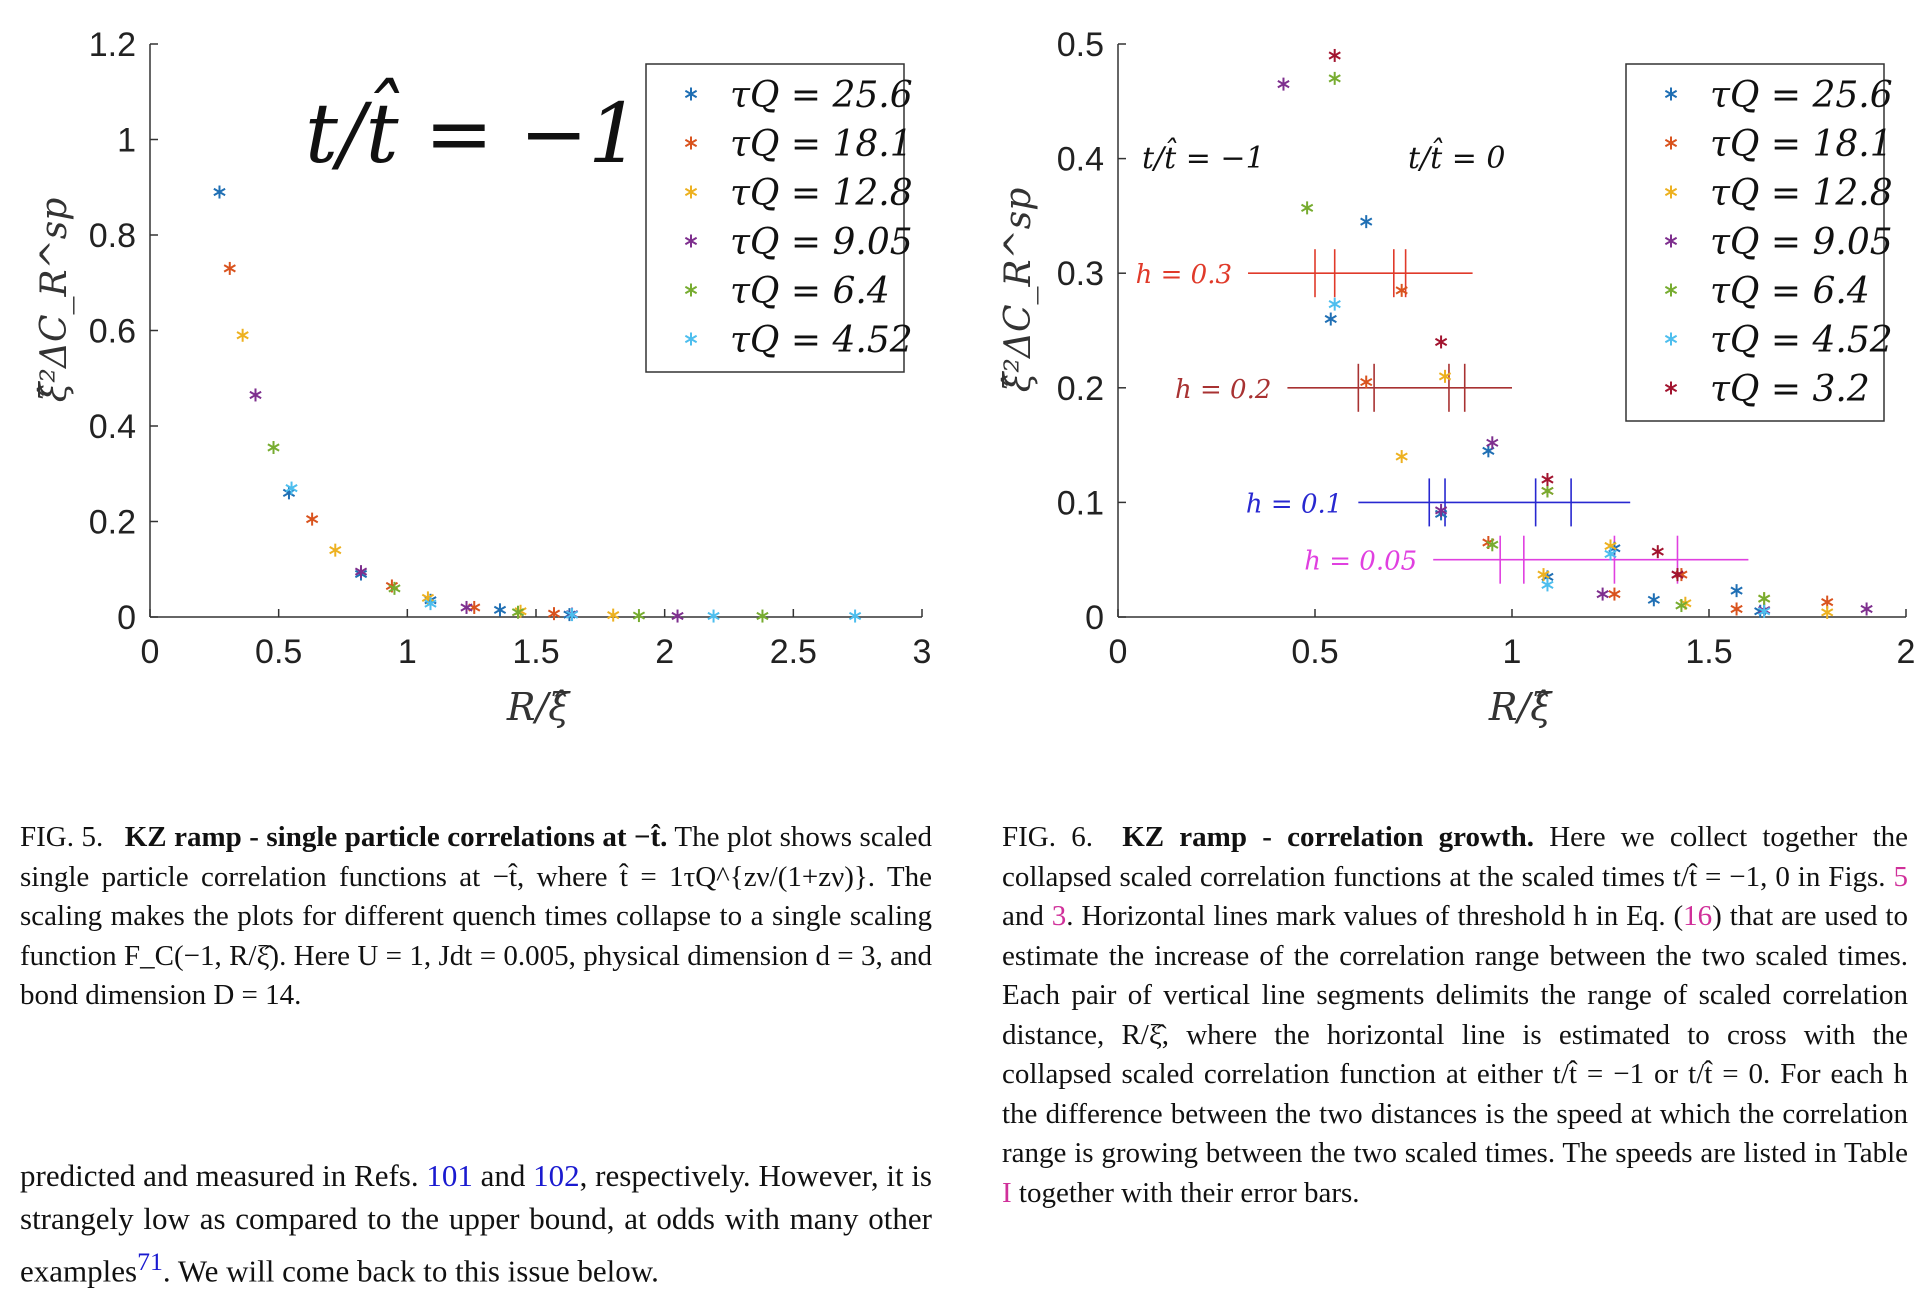  Describe the element at coordinates (538, 707) in the screenshot. I see `fig5-x-axis-label: R/ξ̂` at that location.